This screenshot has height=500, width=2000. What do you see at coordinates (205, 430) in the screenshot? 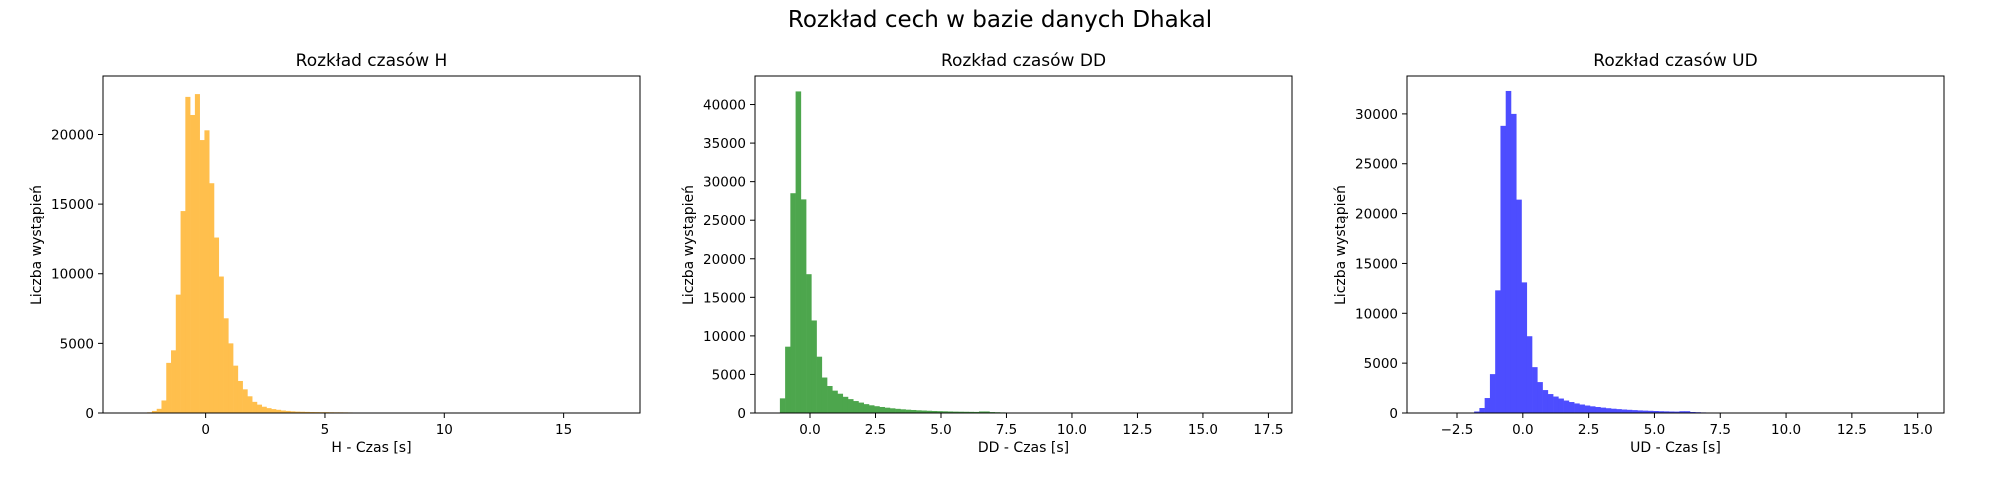
I see `x-tick-label: 0` at bounding box center [205, 430].